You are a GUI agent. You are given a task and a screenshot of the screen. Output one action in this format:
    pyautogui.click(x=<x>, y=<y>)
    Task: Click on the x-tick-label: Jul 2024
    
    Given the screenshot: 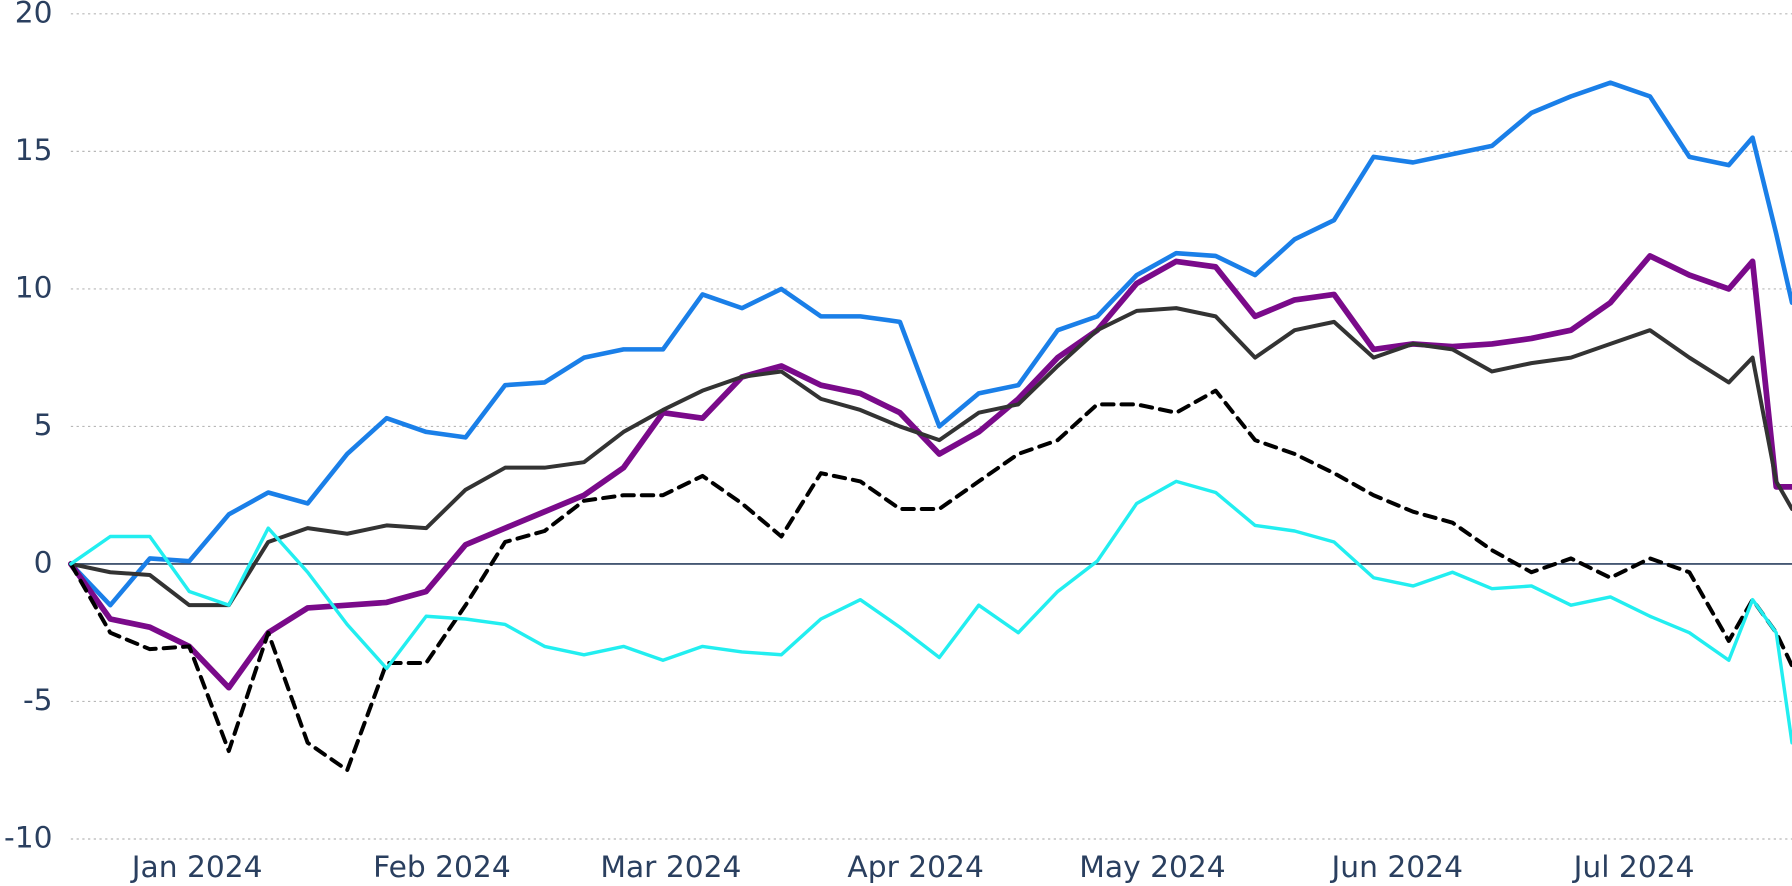 What is the action you would take?
    pyautogui.click(x=1633, y=867)
    